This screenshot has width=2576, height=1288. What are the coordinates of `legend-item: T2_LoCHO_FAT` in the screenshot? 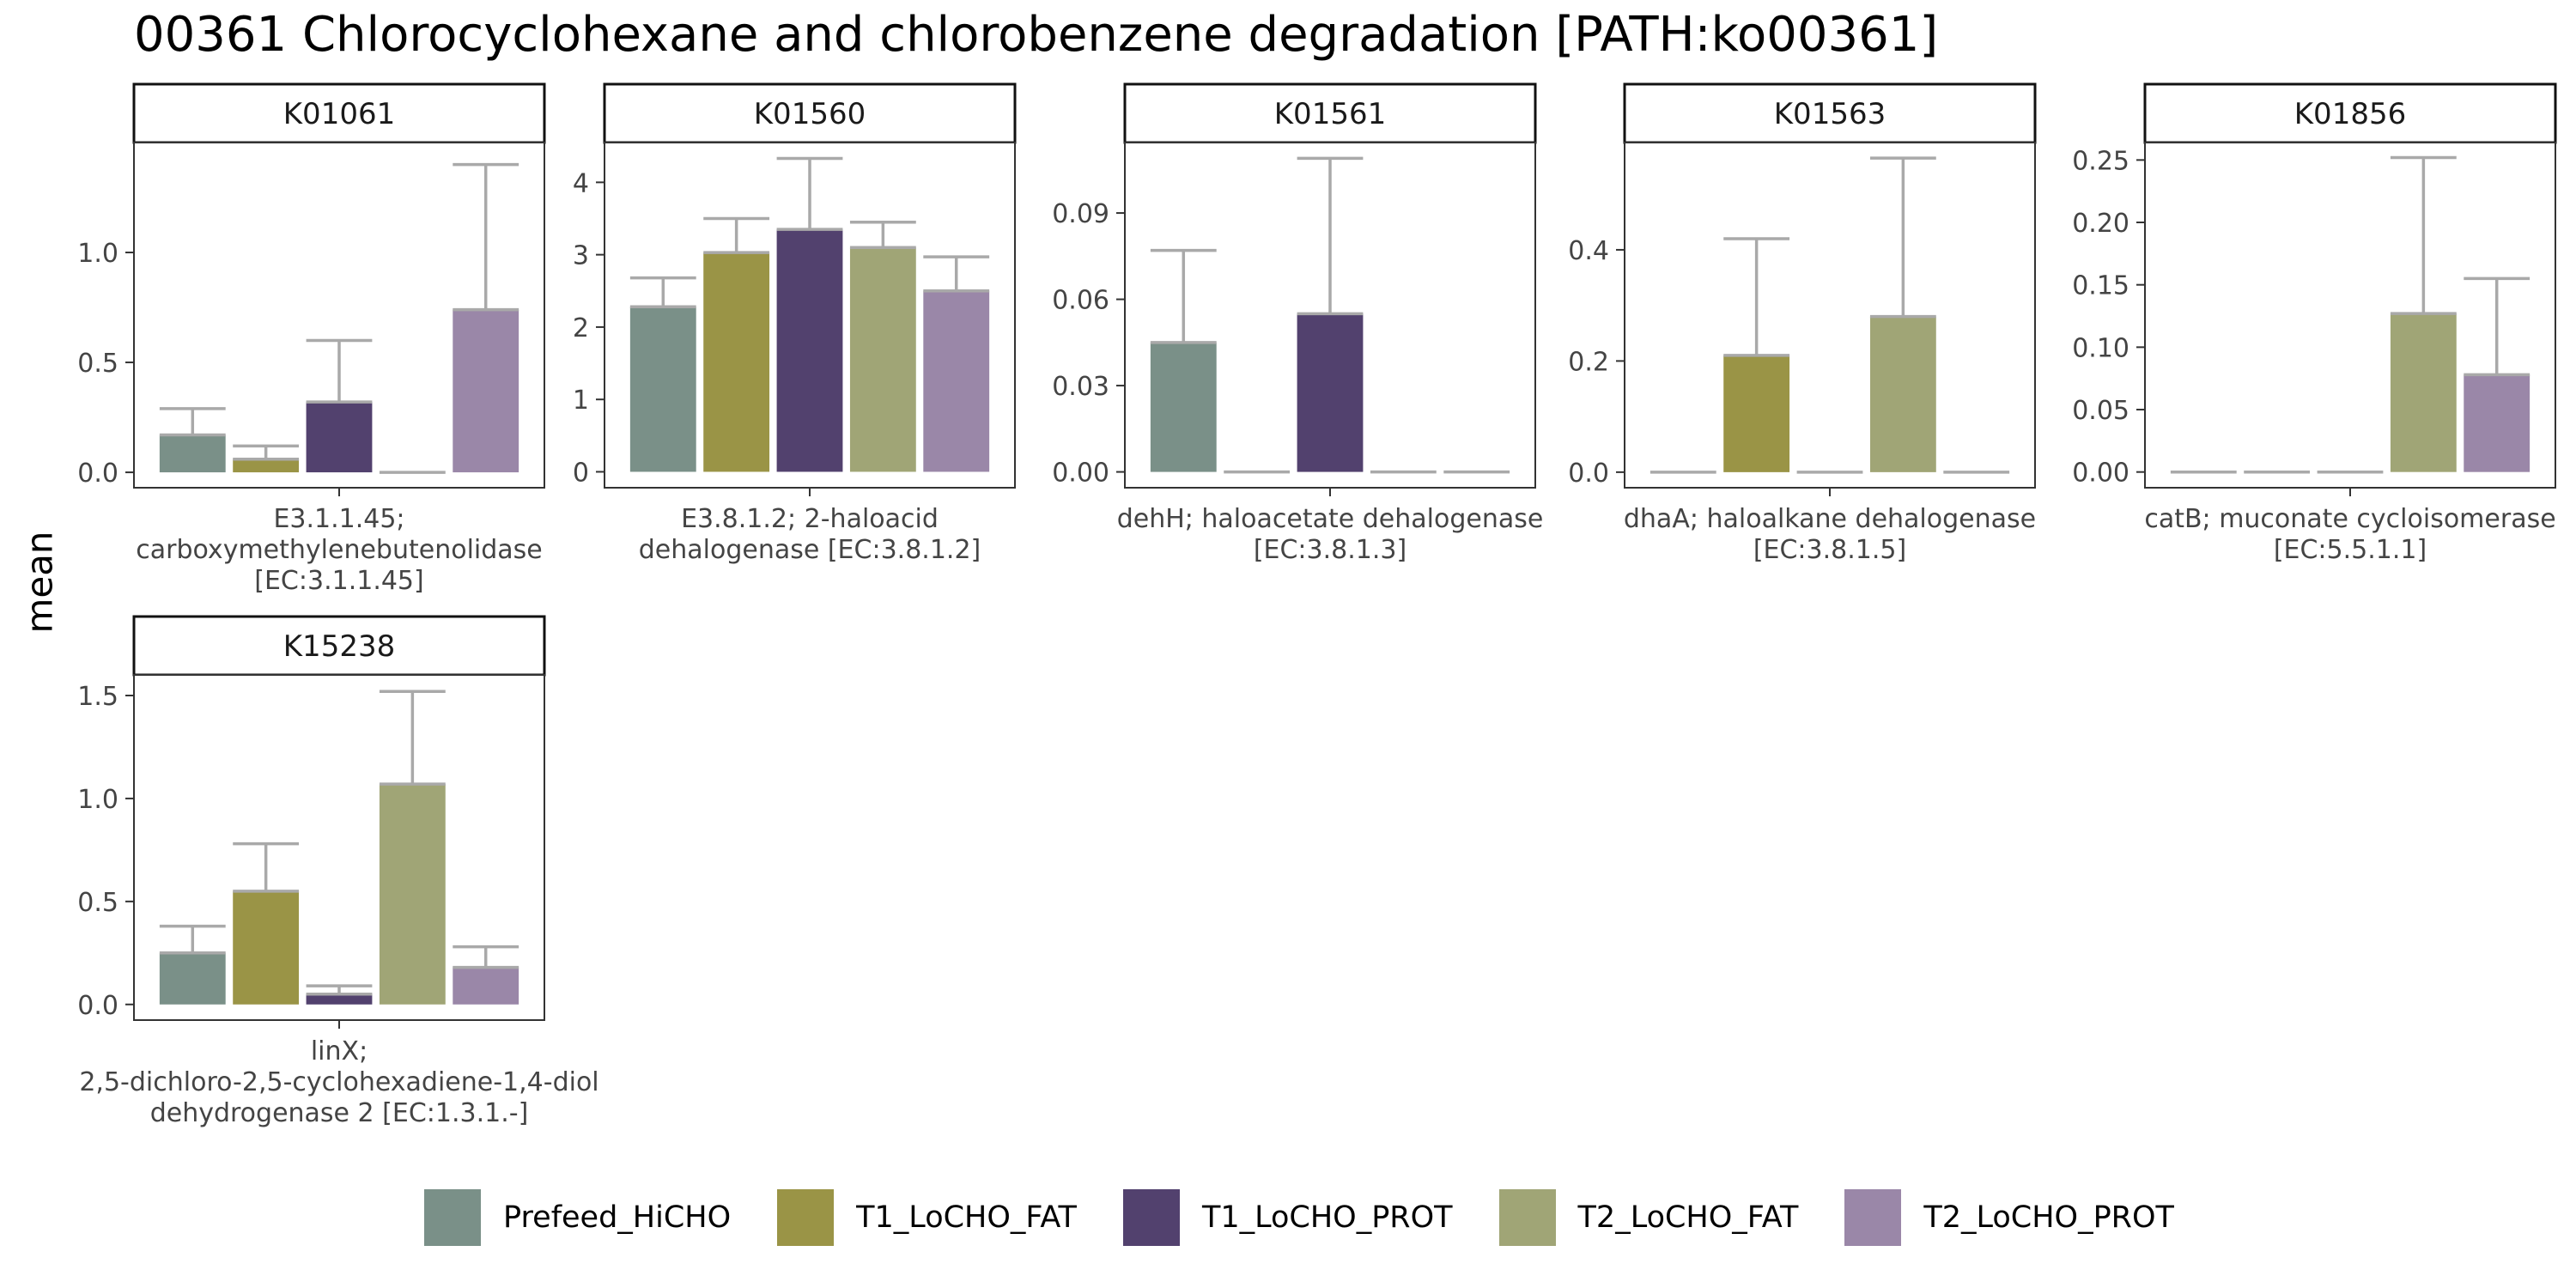 It's located at (1638, 1217).